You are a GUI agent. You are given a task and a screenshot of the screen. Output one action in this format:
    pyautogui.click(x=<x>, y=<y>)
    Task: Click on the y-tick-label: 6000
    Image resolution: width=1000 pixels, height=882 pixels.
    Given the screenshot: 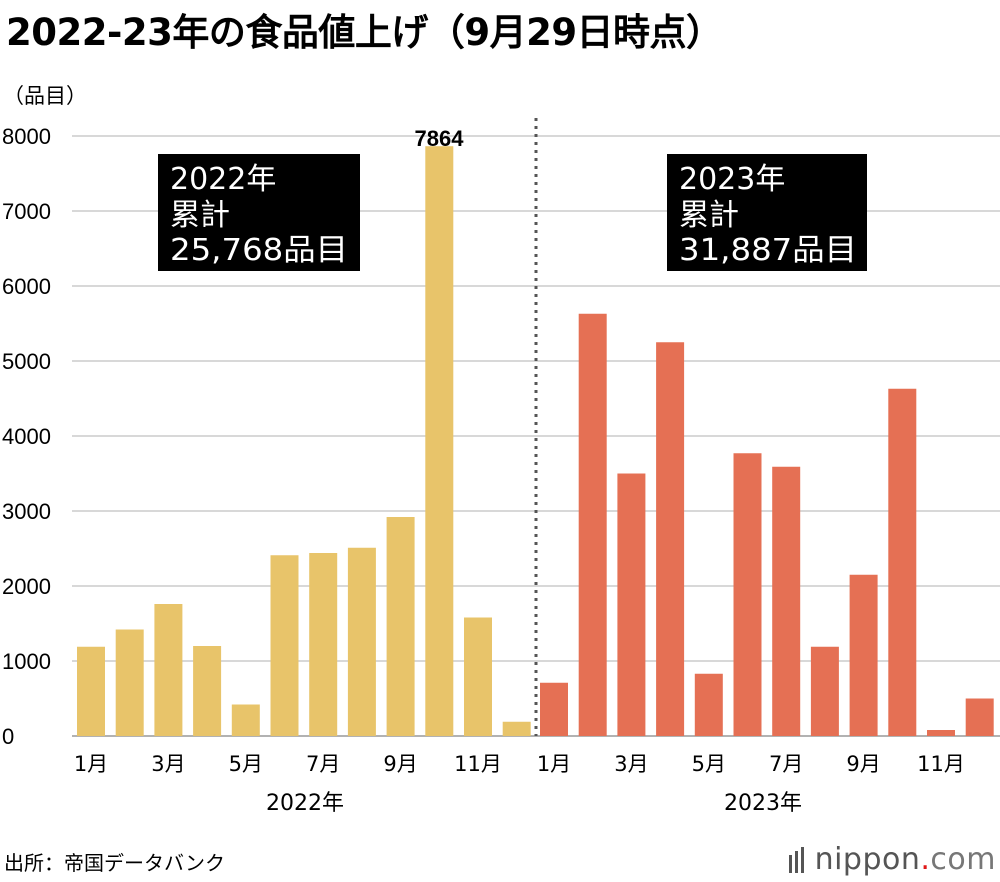 What is the action you would take?
    pyautogui.click(x=26, y=286)
    